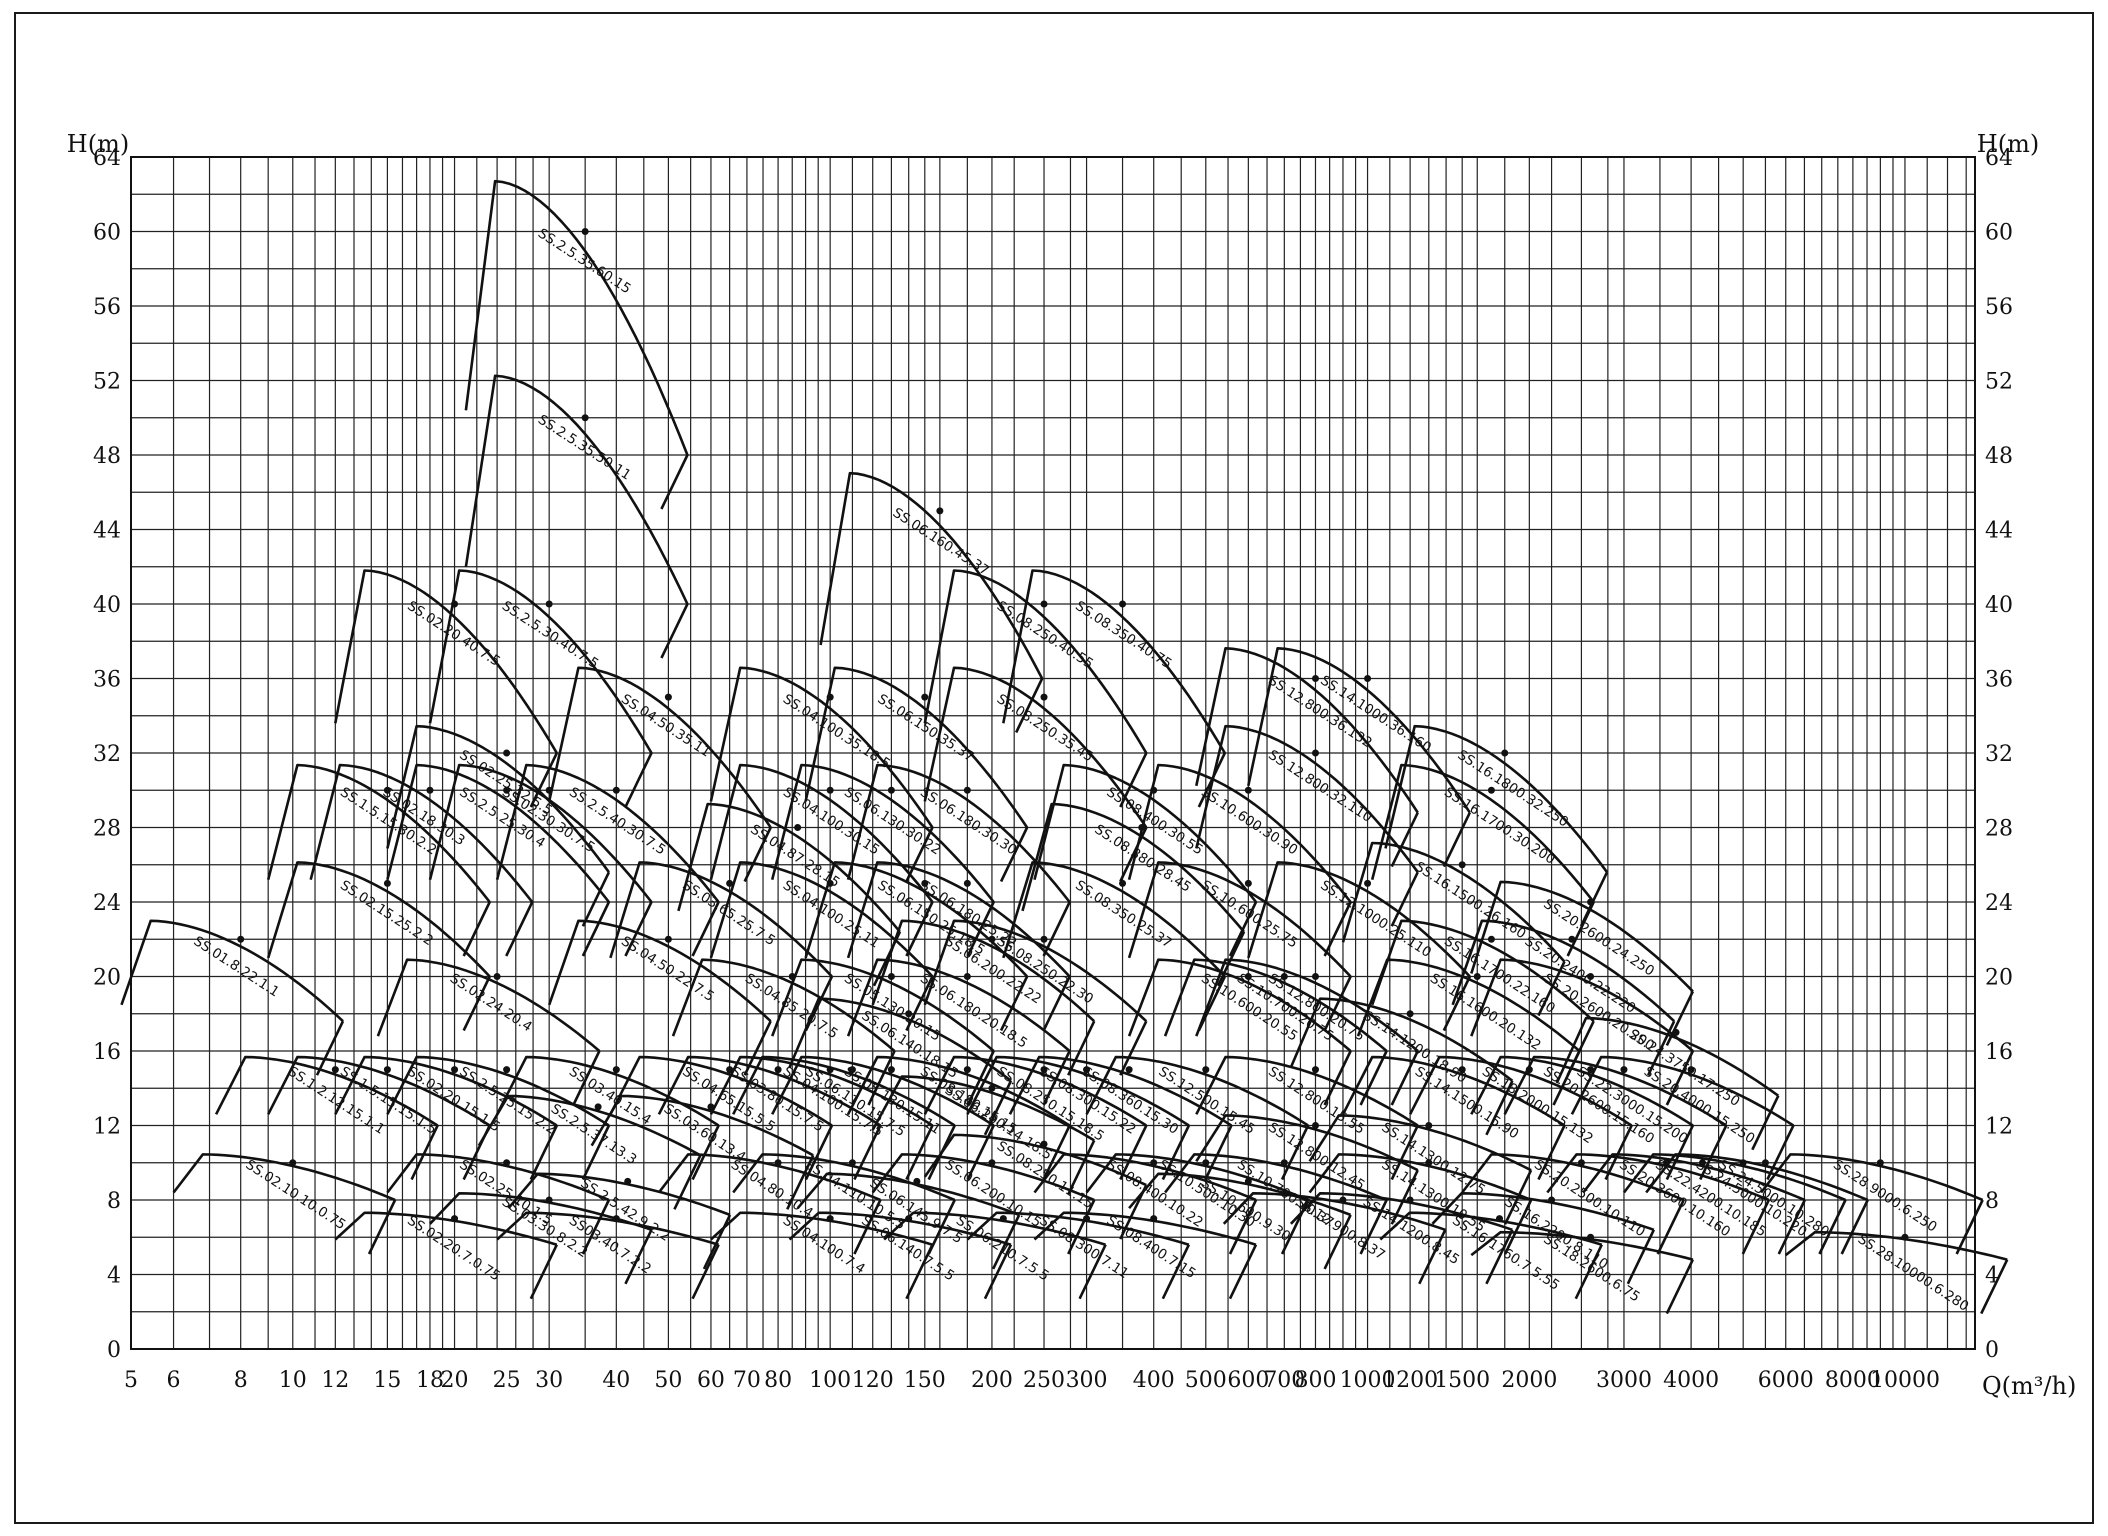  Describe the element at coordinates (711, 1380) in the screenshot. I see `x-tick-label: 60` at that location.